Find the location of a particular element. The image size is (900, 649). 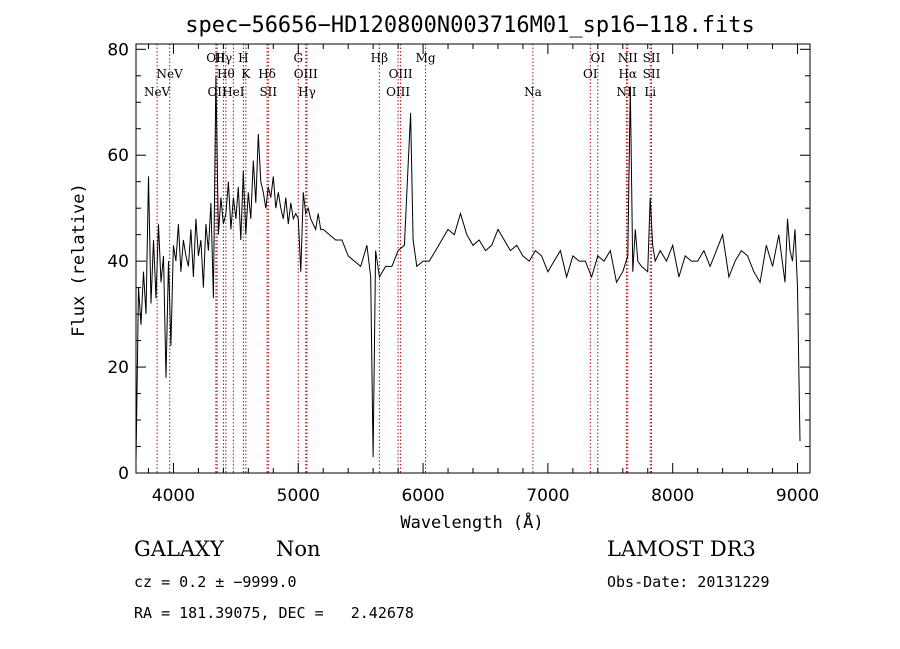

x-tick-label: 5000 is located at coordinates (298, 496).